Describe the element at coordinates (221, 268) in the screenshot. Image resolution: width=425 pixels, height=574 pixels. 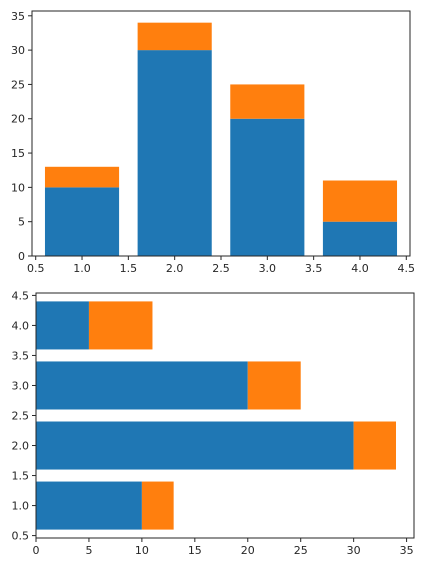
I see `x-tick-label: 2.5` at that location.